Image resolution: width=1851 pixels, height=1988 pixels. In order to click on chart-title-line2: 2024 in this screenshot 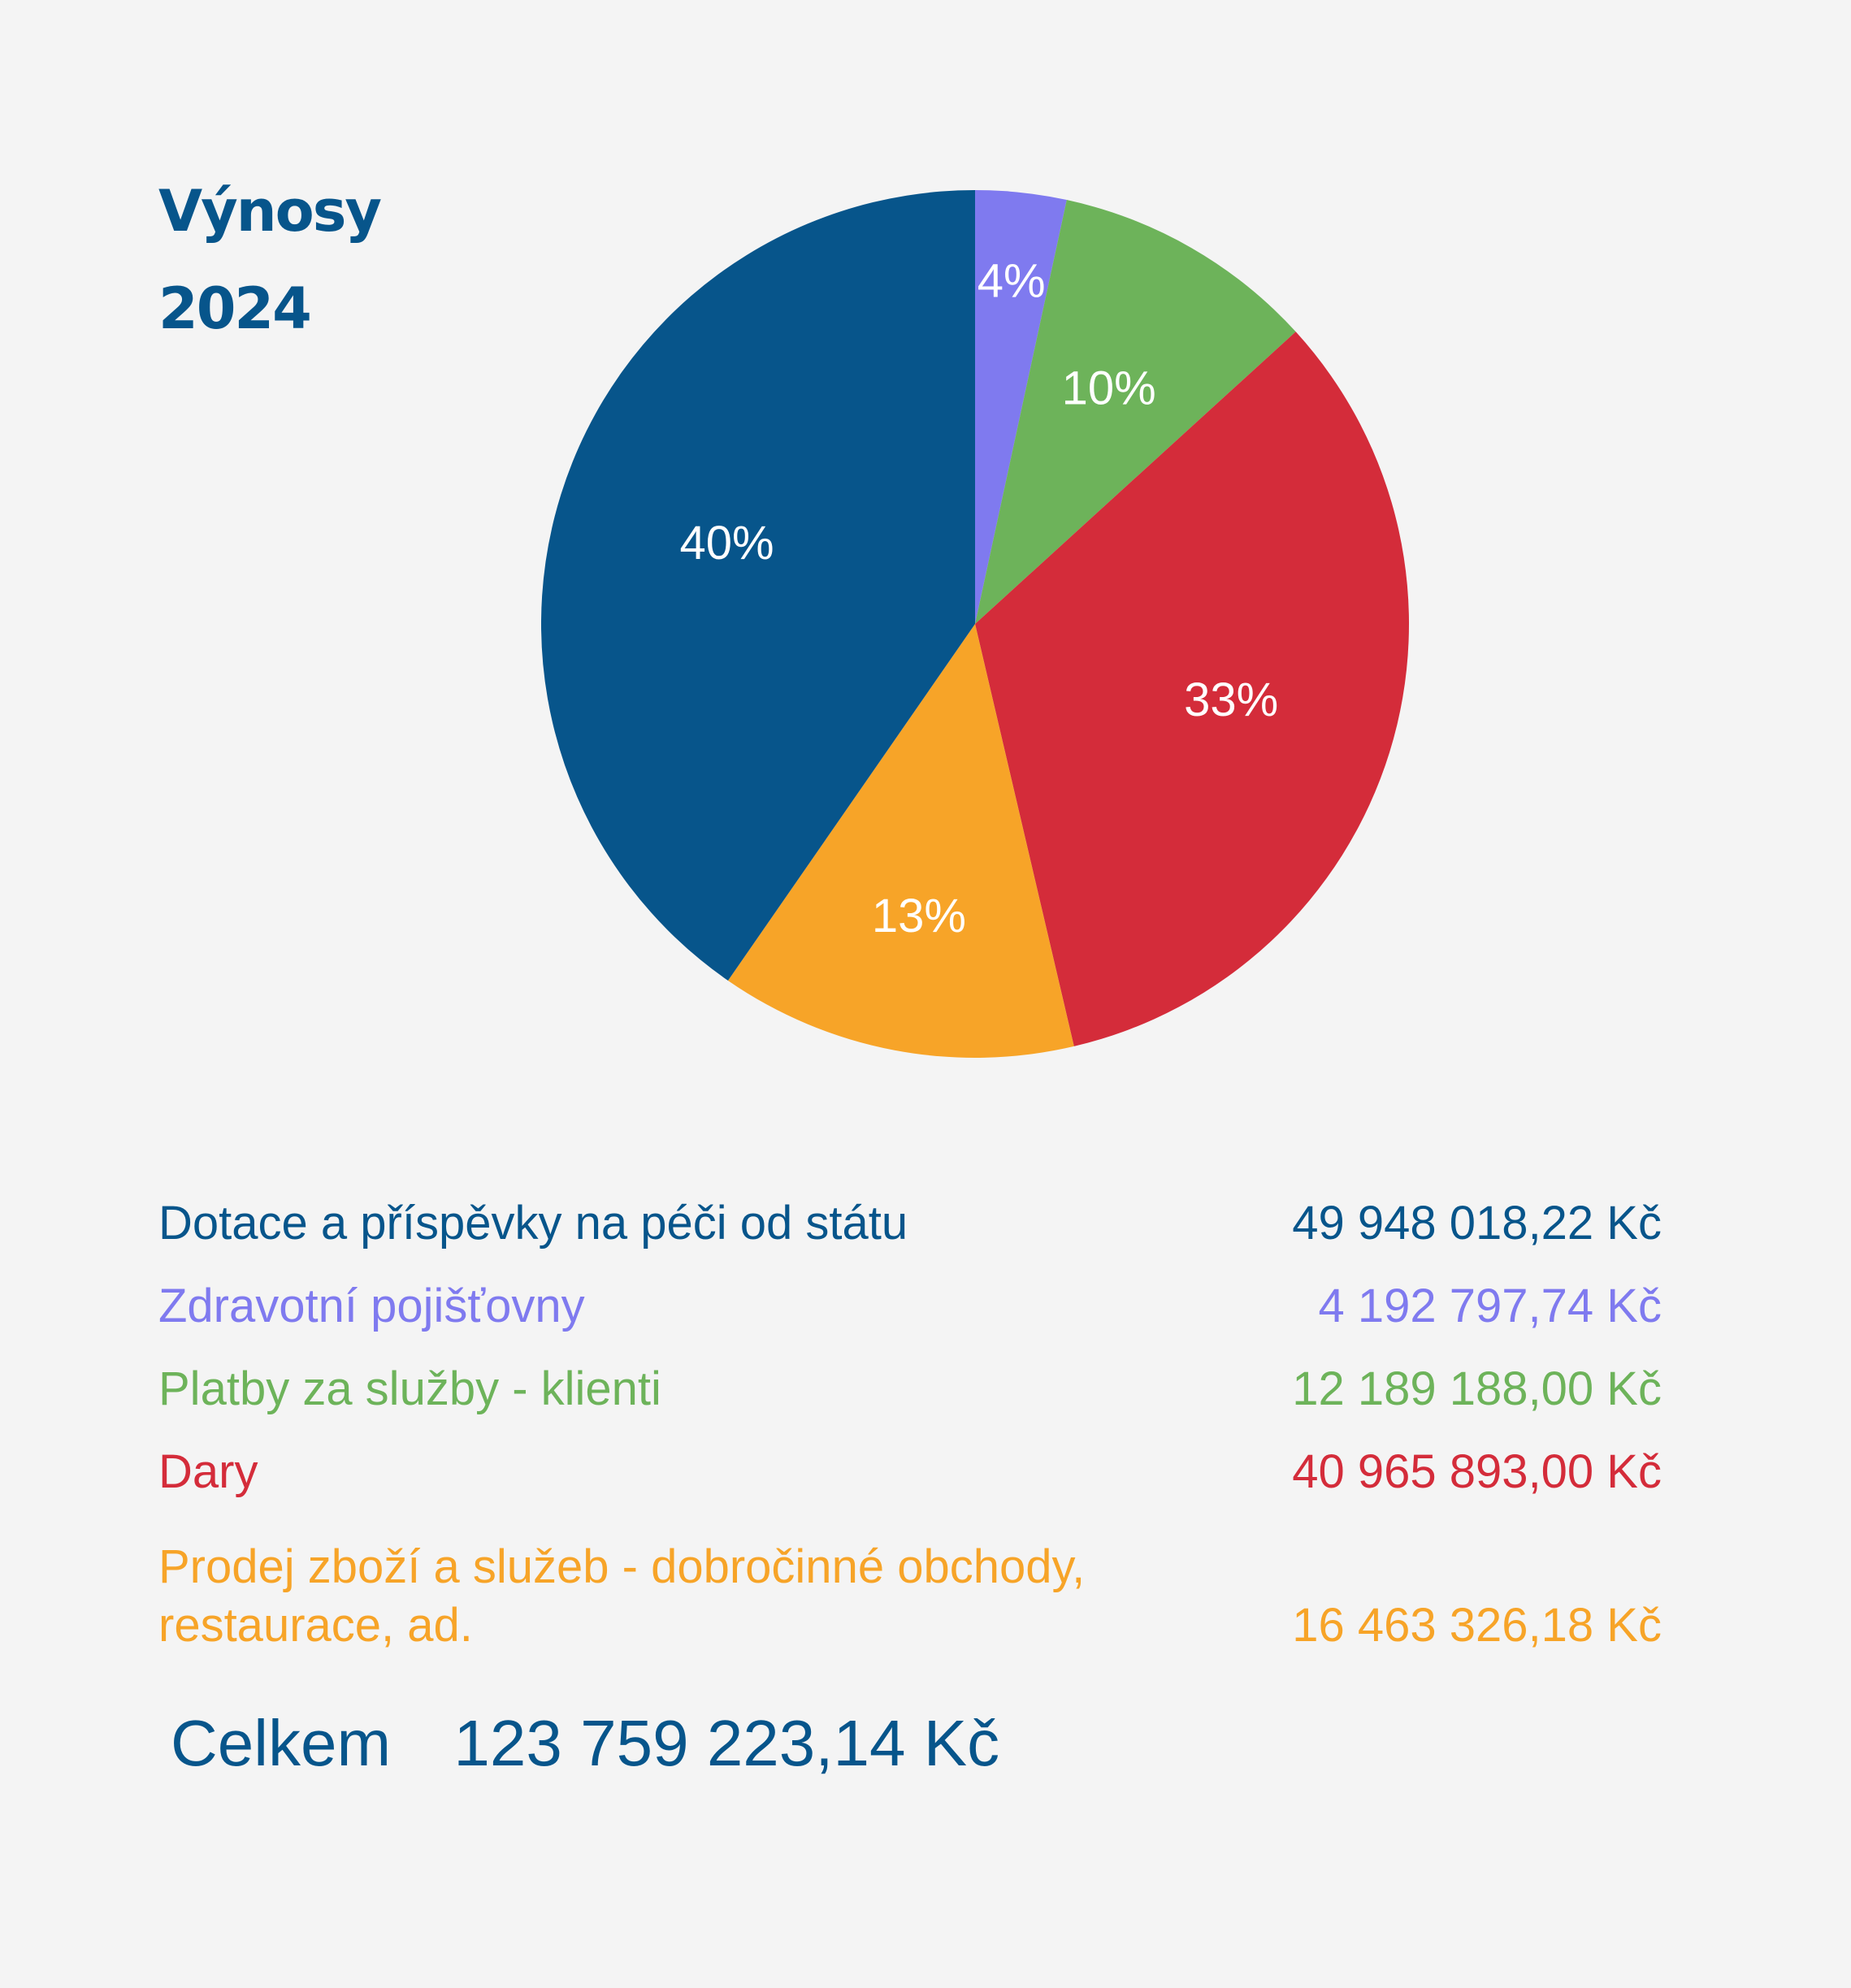, I will do `click(235, 308)`.